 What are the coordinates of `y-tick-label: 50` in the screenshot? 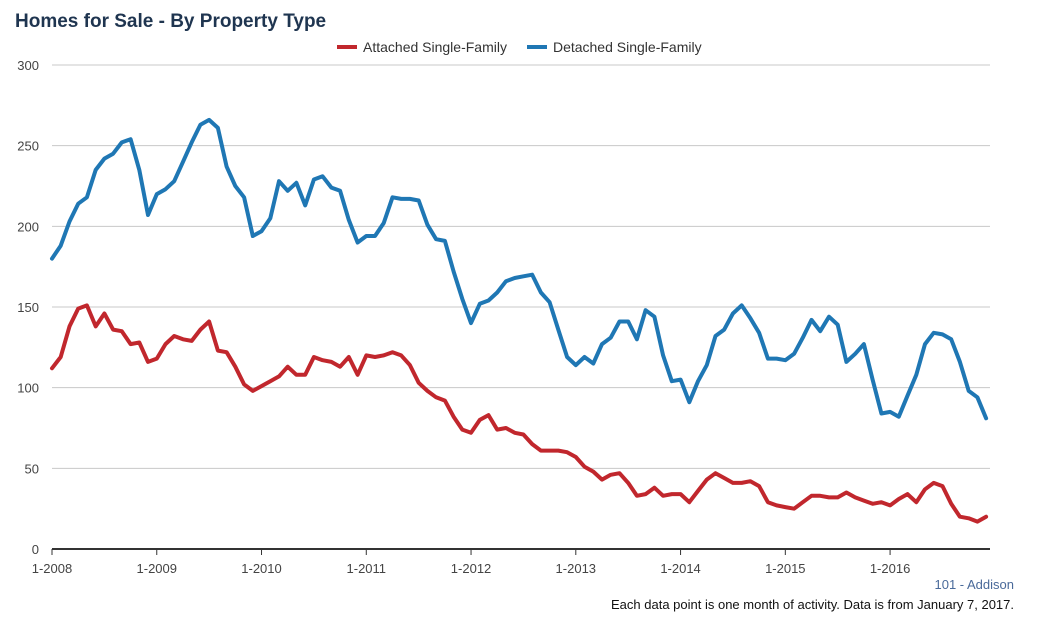 It's located at (32, 468).